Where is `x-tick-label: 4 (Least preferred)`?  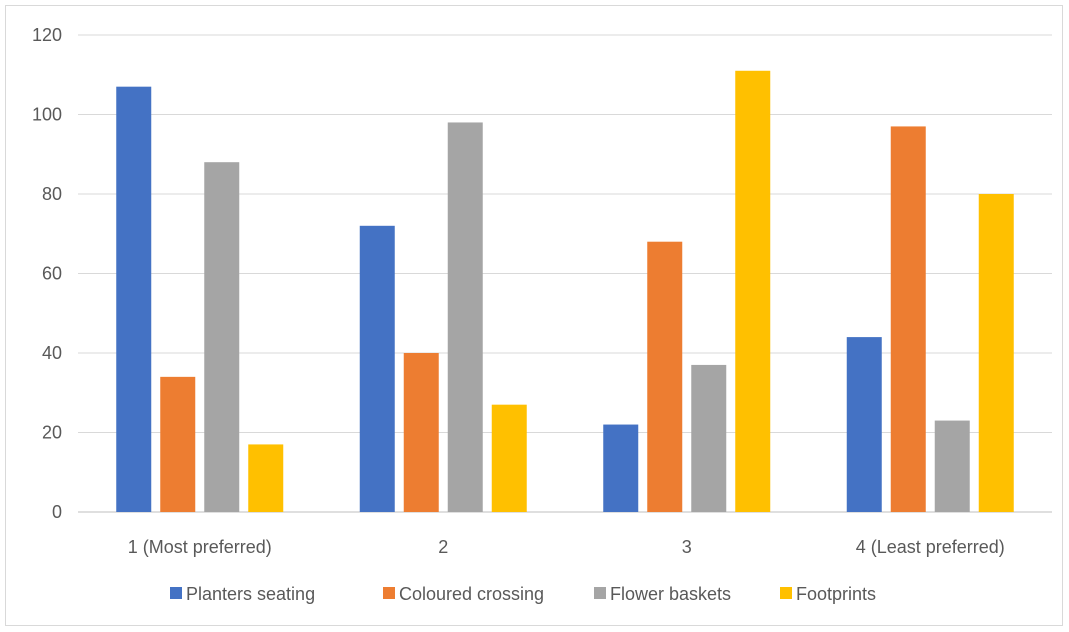 x-tick-label: 4 (Least preferred) is located at coordinates (930, 547).